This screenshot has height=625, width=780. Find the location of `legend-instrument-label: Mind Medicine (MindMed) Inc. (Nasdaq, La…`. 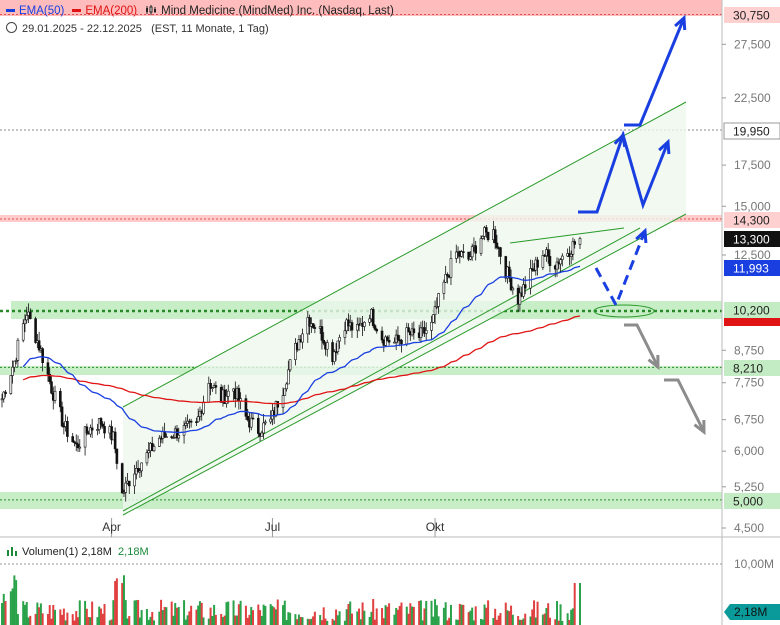

legend-instrument-label: Mind Medicine (MindMed) Inc. (Nasdaq, La… is located at coordinates (277, 11).